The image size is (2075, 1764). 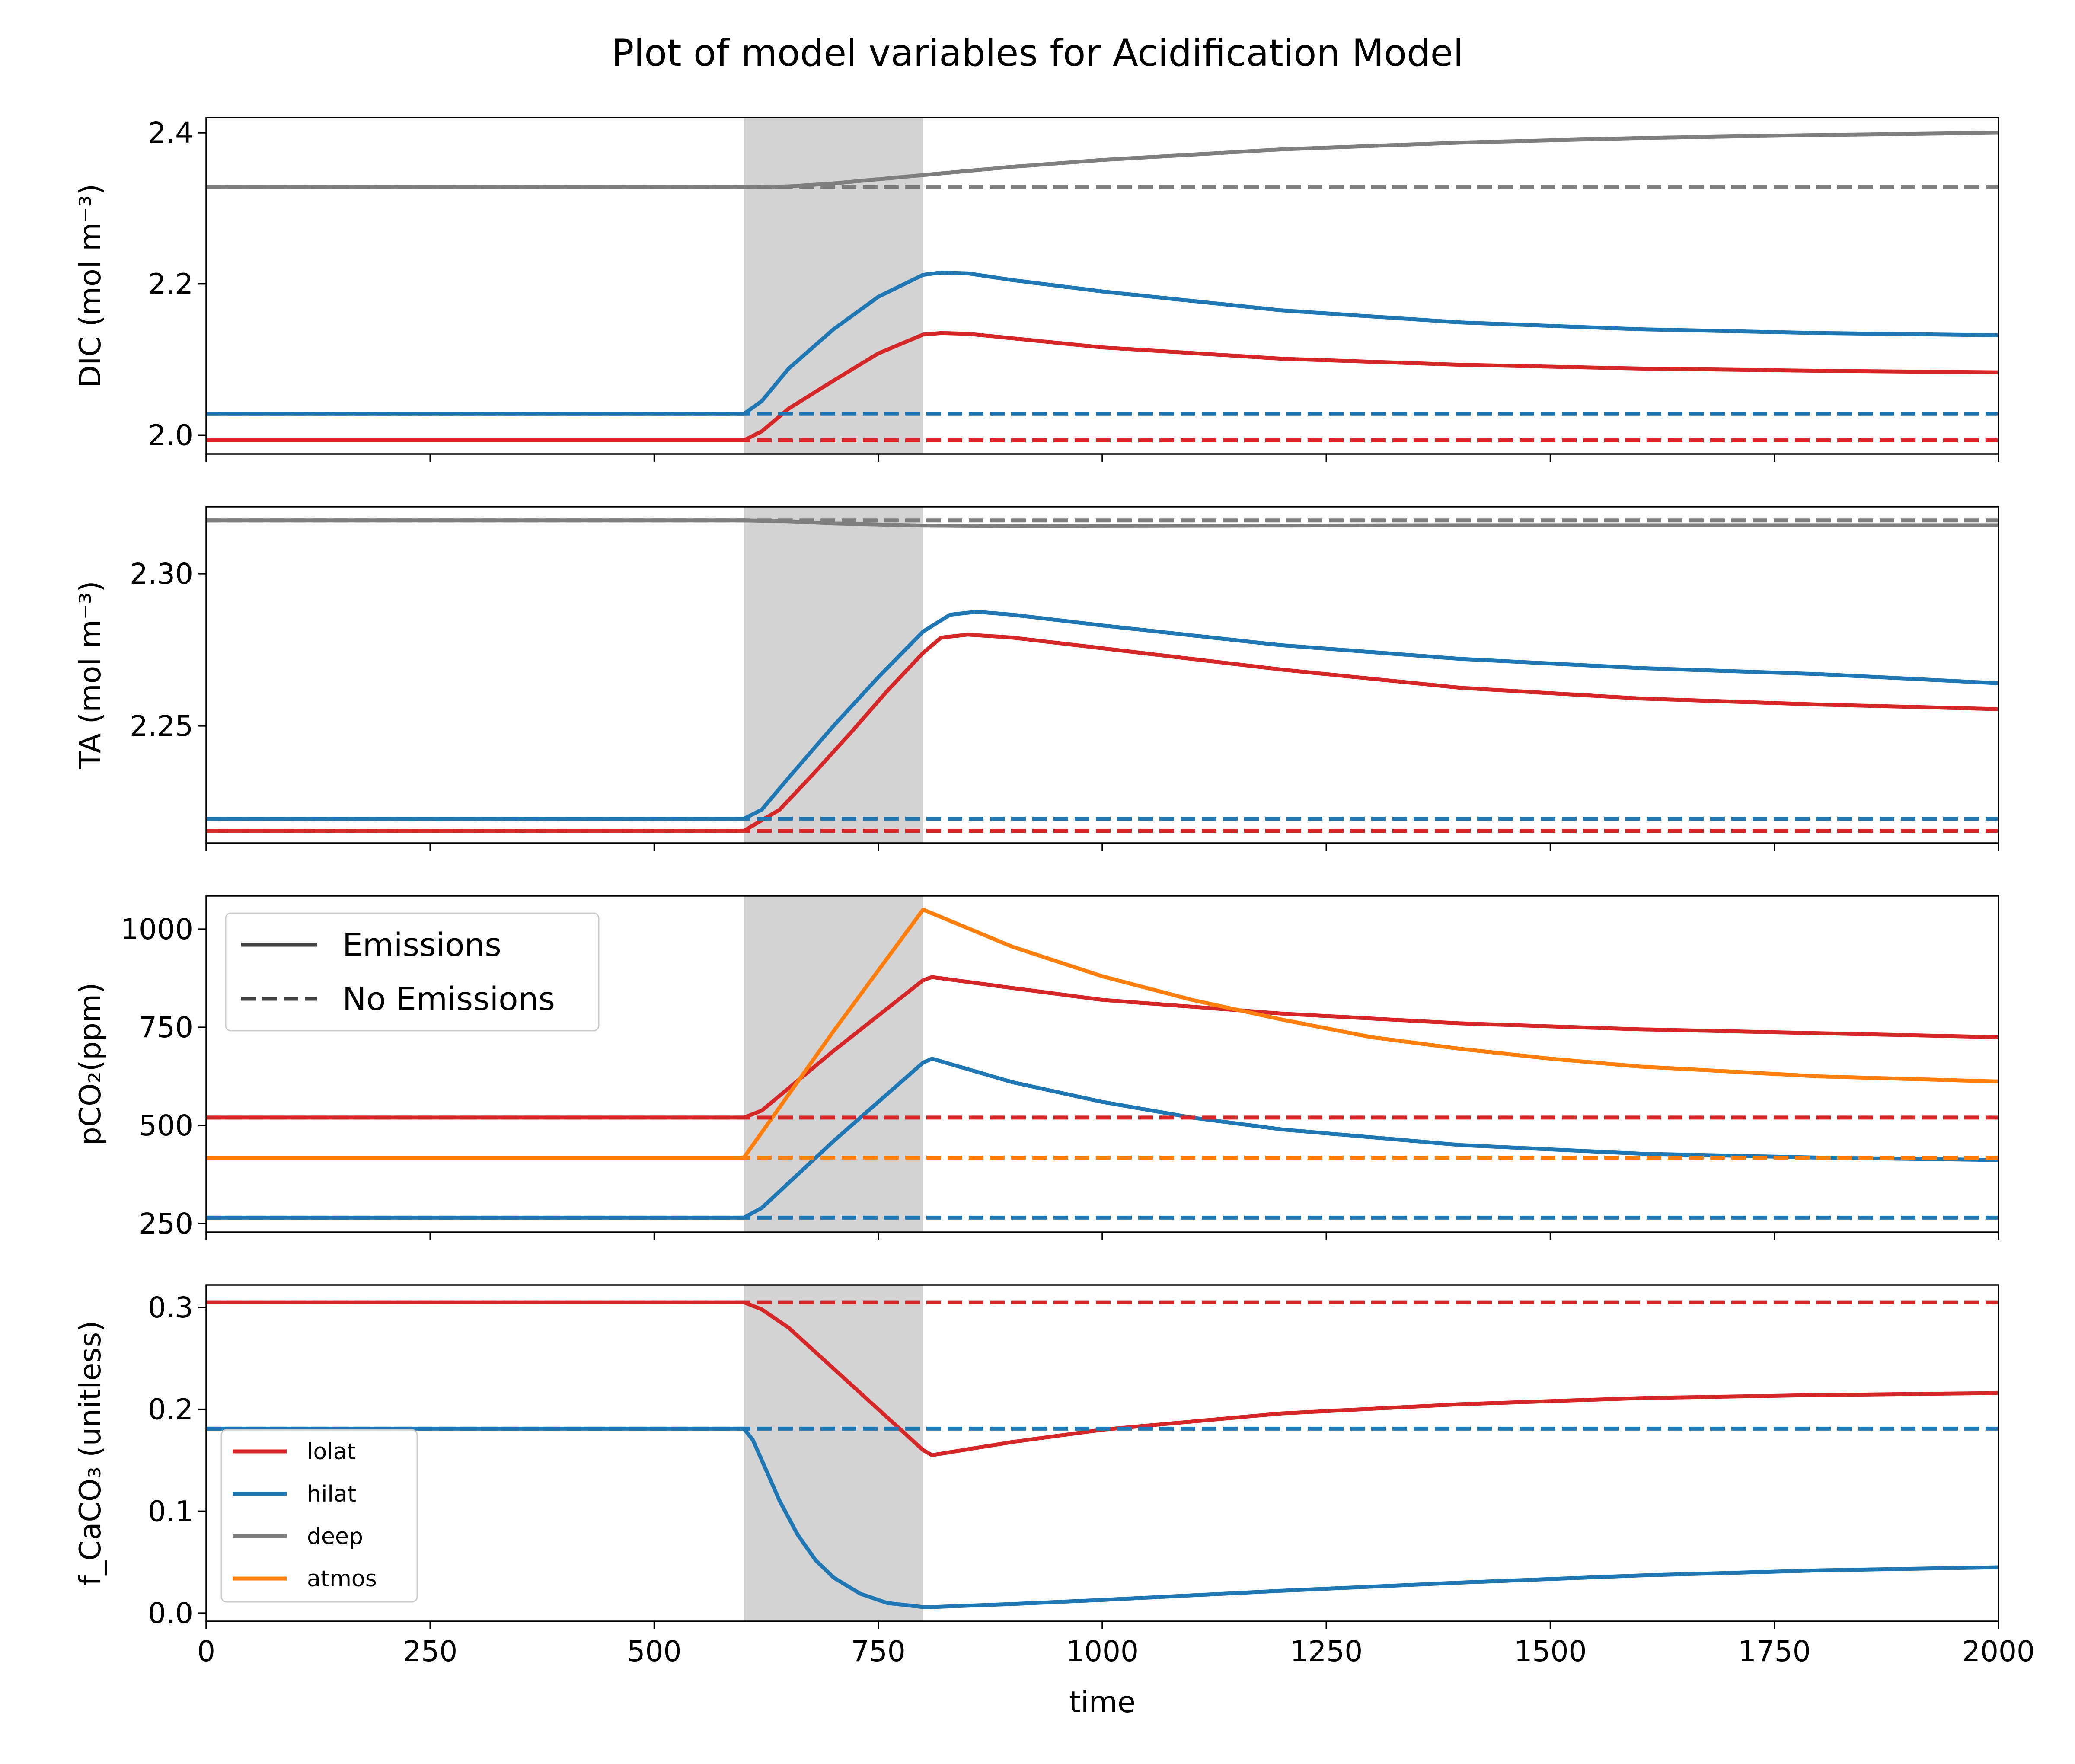 What do you see at coordinates (1998, 1651) in the screenshot?
I see `x-tick-label: 2000` at bounding box center [1998, 1651].